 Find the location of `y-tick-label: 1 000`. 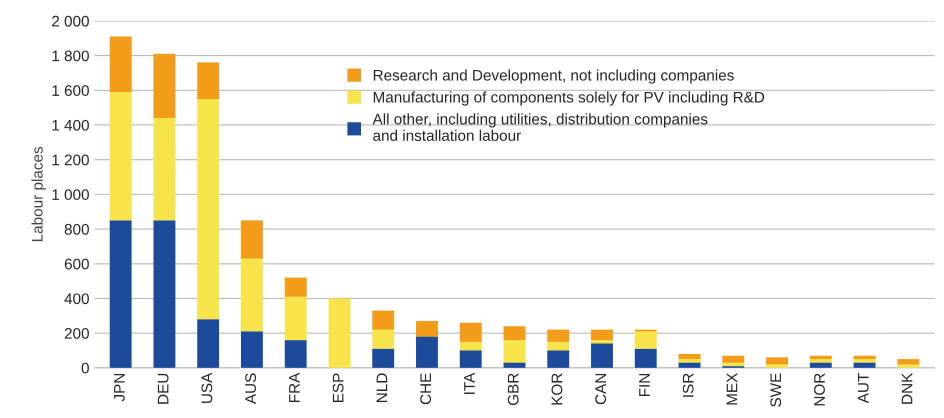

y-tick-label: 1 000 is located at coordinates (70, 194).